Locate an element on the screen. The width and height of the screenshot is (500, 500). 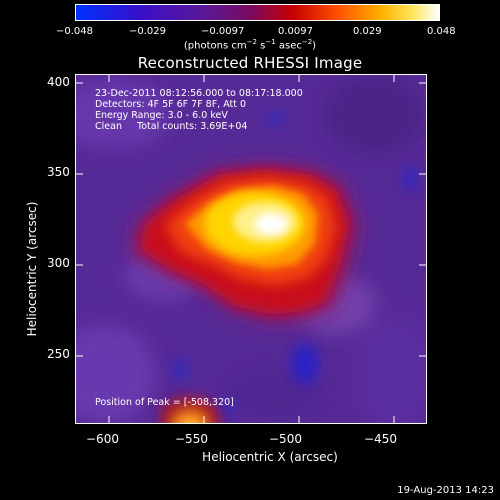
y-tick: 300 is located at coordinates (58, 263).